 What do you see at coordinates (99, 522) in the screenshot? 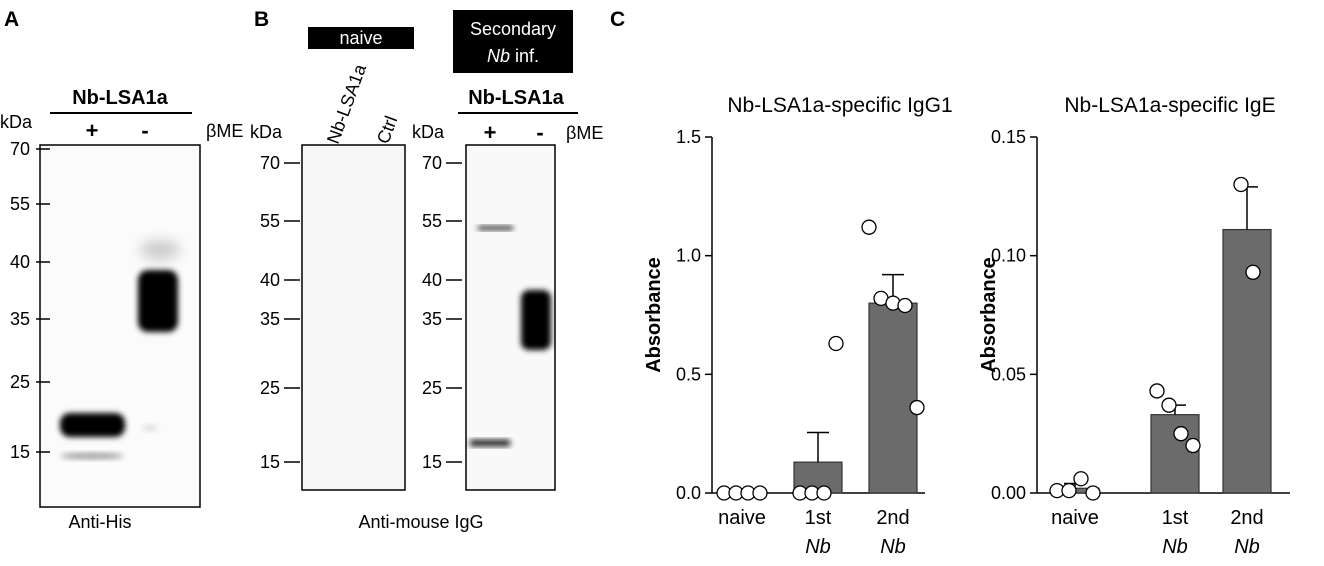
I see `antibody-label: Anti-His` at bounding box center [99, 522].